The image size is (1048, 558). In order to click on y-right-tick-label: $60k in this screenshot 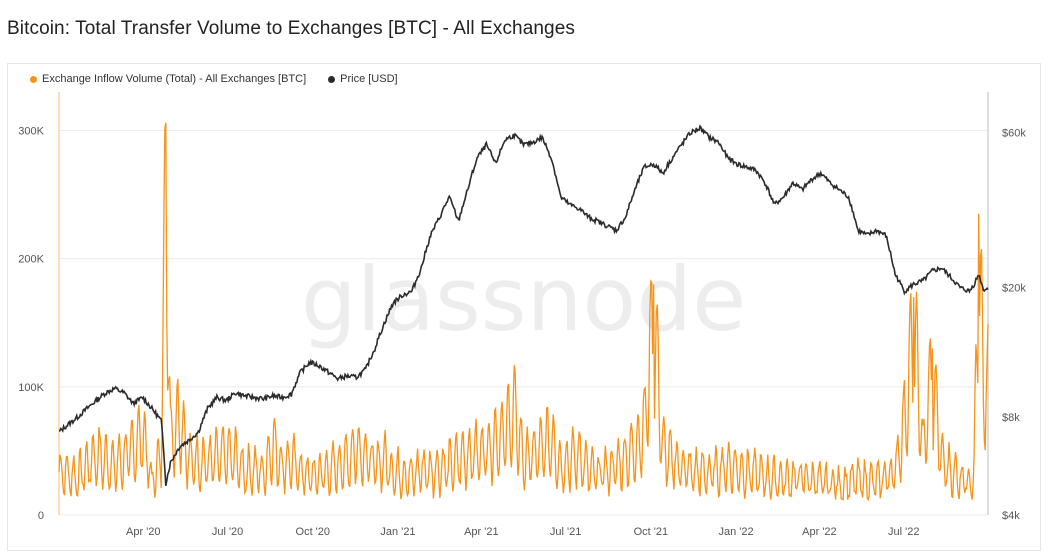, I will do `click(1014, 134)`.